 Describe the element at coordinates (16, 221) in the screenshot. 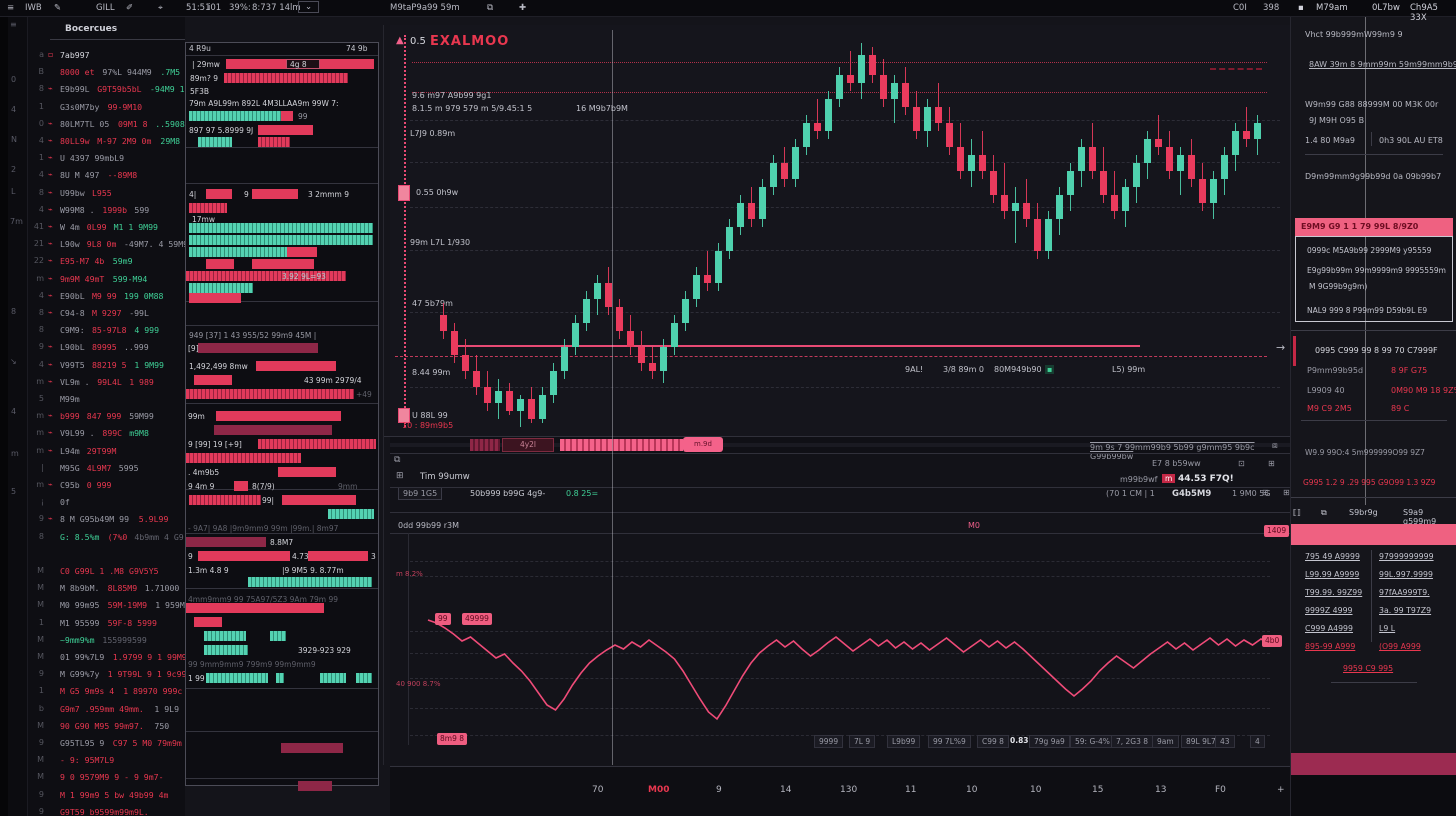

I see `strip-tool-icon: 7m` at that location.